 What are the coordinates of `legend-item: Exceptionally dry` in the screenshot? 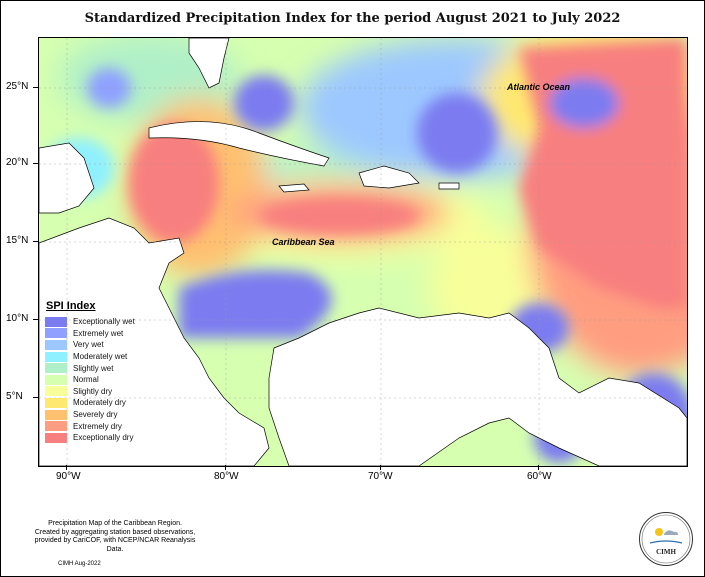 It's located at (110, 438).